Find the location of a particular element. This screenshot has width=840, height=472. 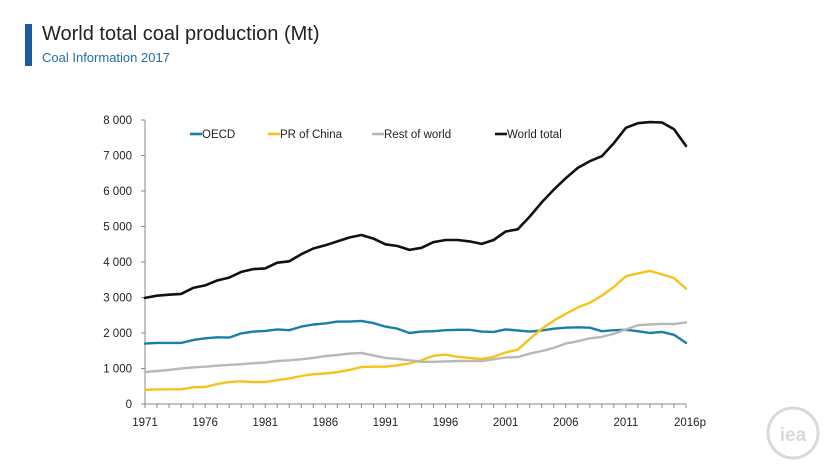

iea-logo-text: iea is located at coordinates (793, 435).